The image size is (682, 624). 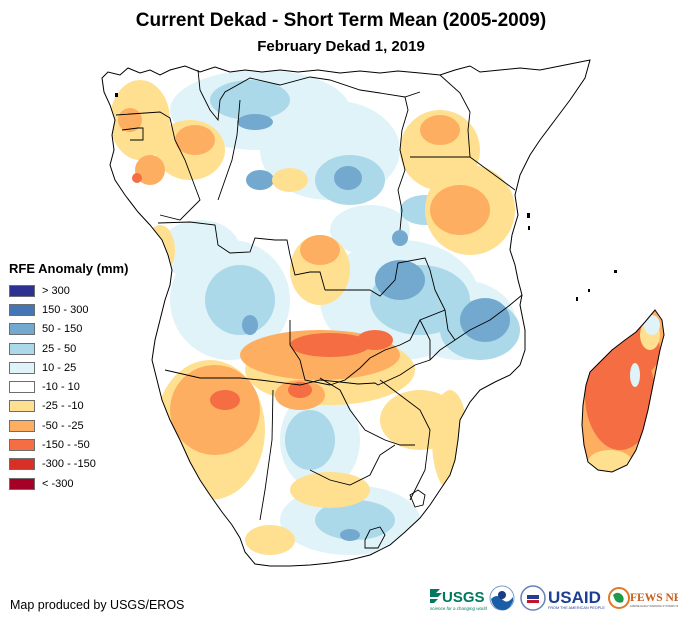 I want to click on legend-item: -10 - 10, so click(x=68, y=386).